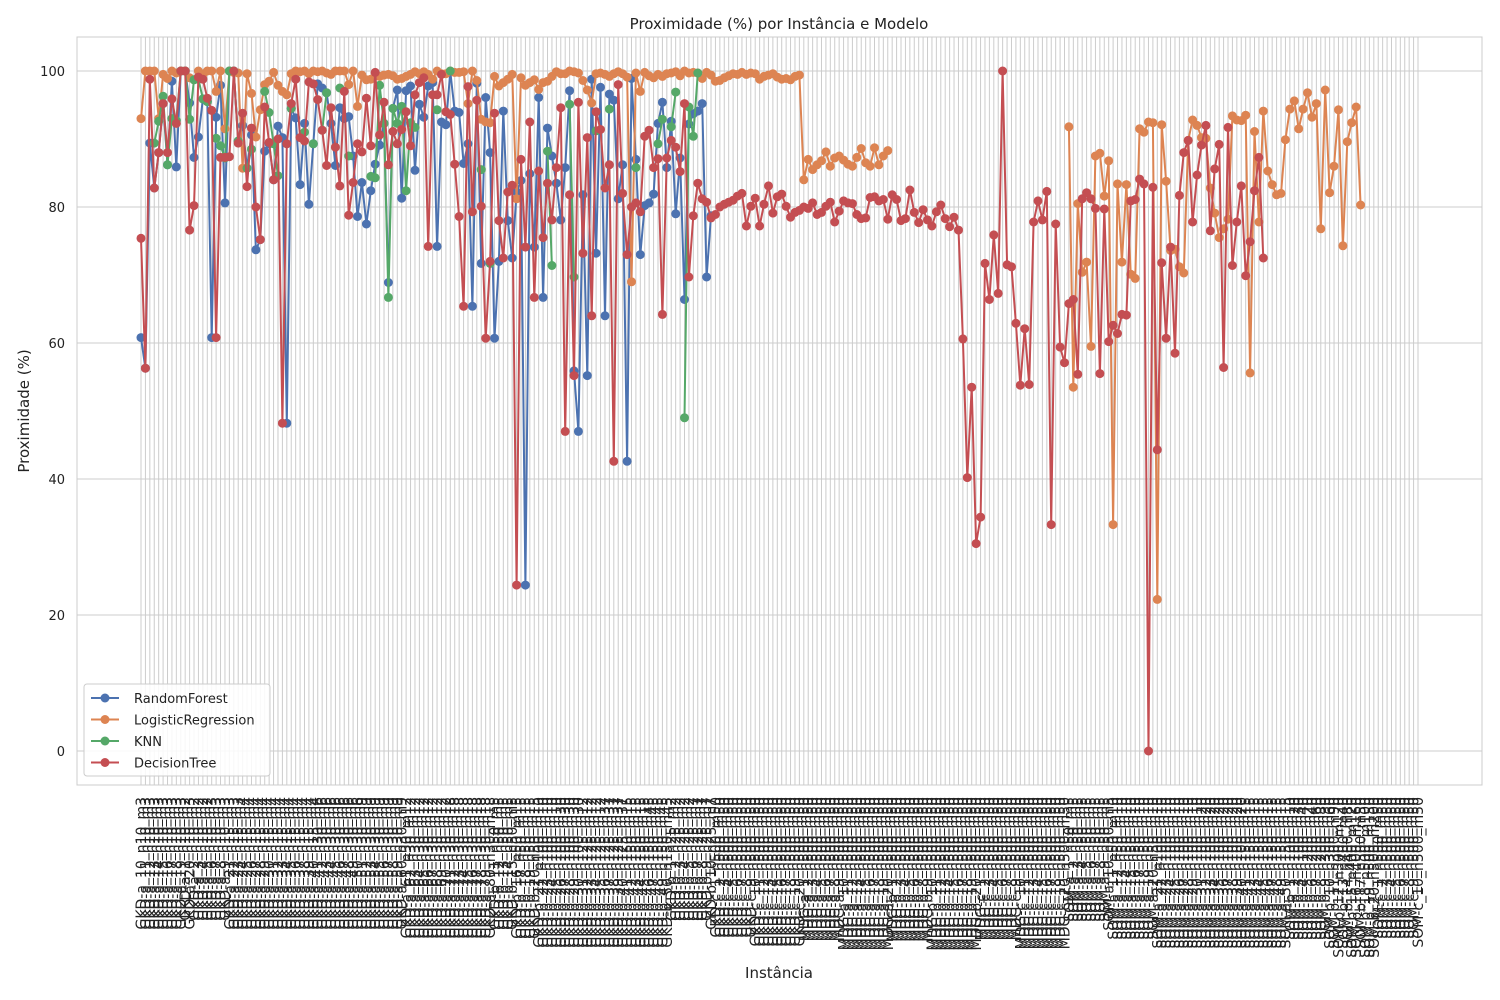 The image size is (1500, 1000). What do you see at coordinates (169, 863) in the screenshot?
I see `x-tick-label: GKD-a_16_n10_m3` at bounding box center [169, 863].